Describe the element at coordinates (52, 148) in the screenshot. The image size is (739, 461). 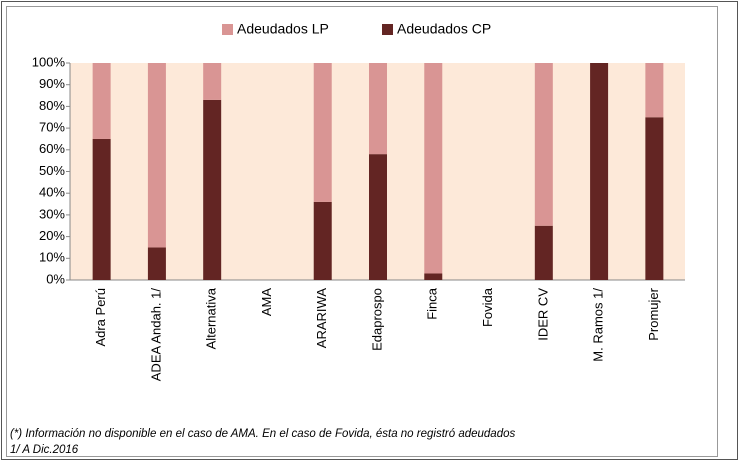
I see `y-tick-label: 60%` at that location.